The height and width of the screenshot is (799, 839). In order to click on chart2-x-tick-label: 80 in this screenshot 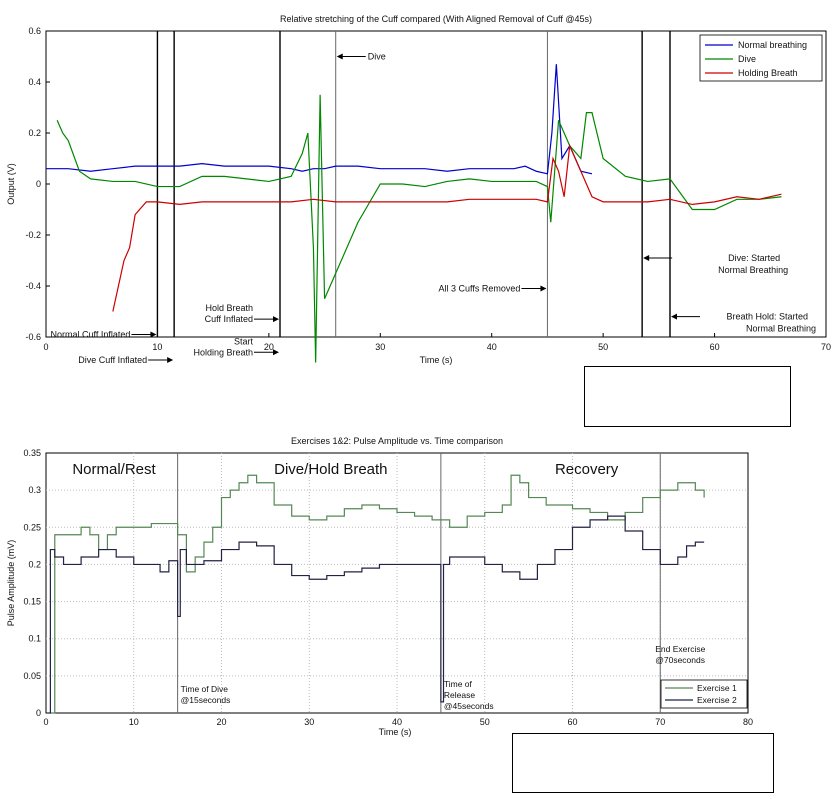, I will do `click(748, 722)`.